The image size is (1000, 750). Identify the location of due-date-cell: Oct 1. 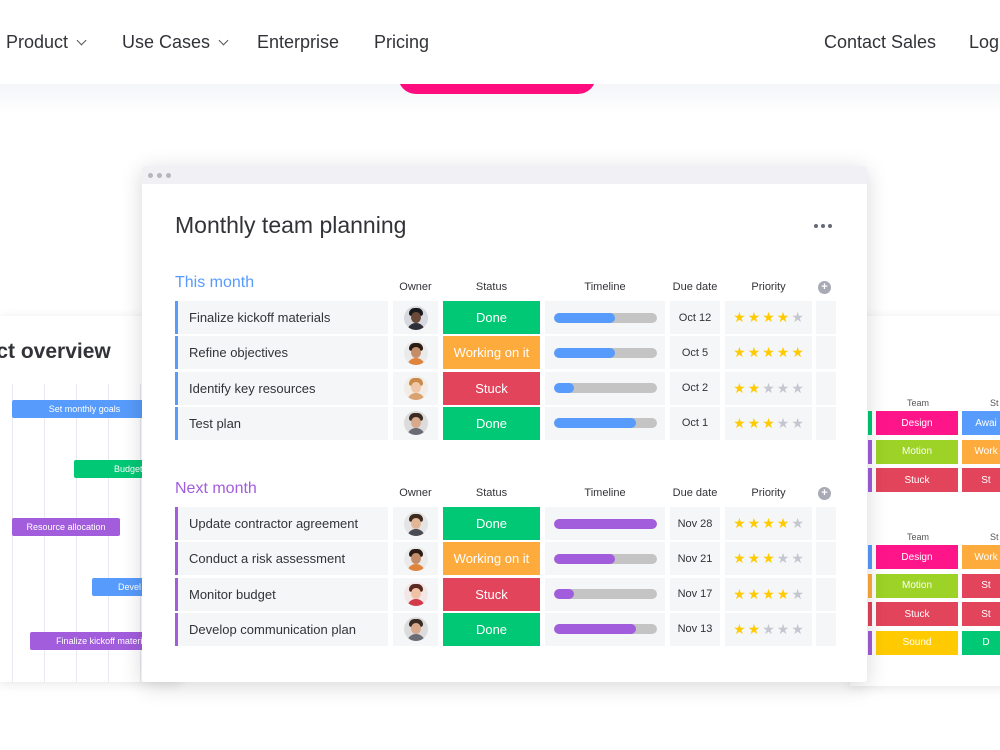
(695, 423).